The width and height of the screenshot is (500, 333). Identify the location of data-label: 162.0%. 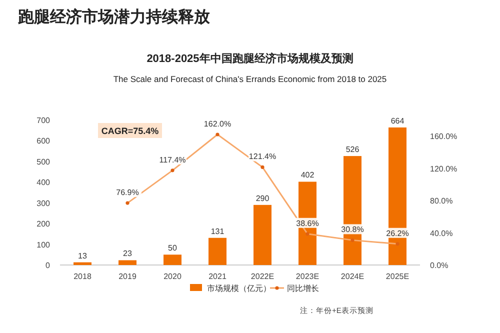
(218, 124).